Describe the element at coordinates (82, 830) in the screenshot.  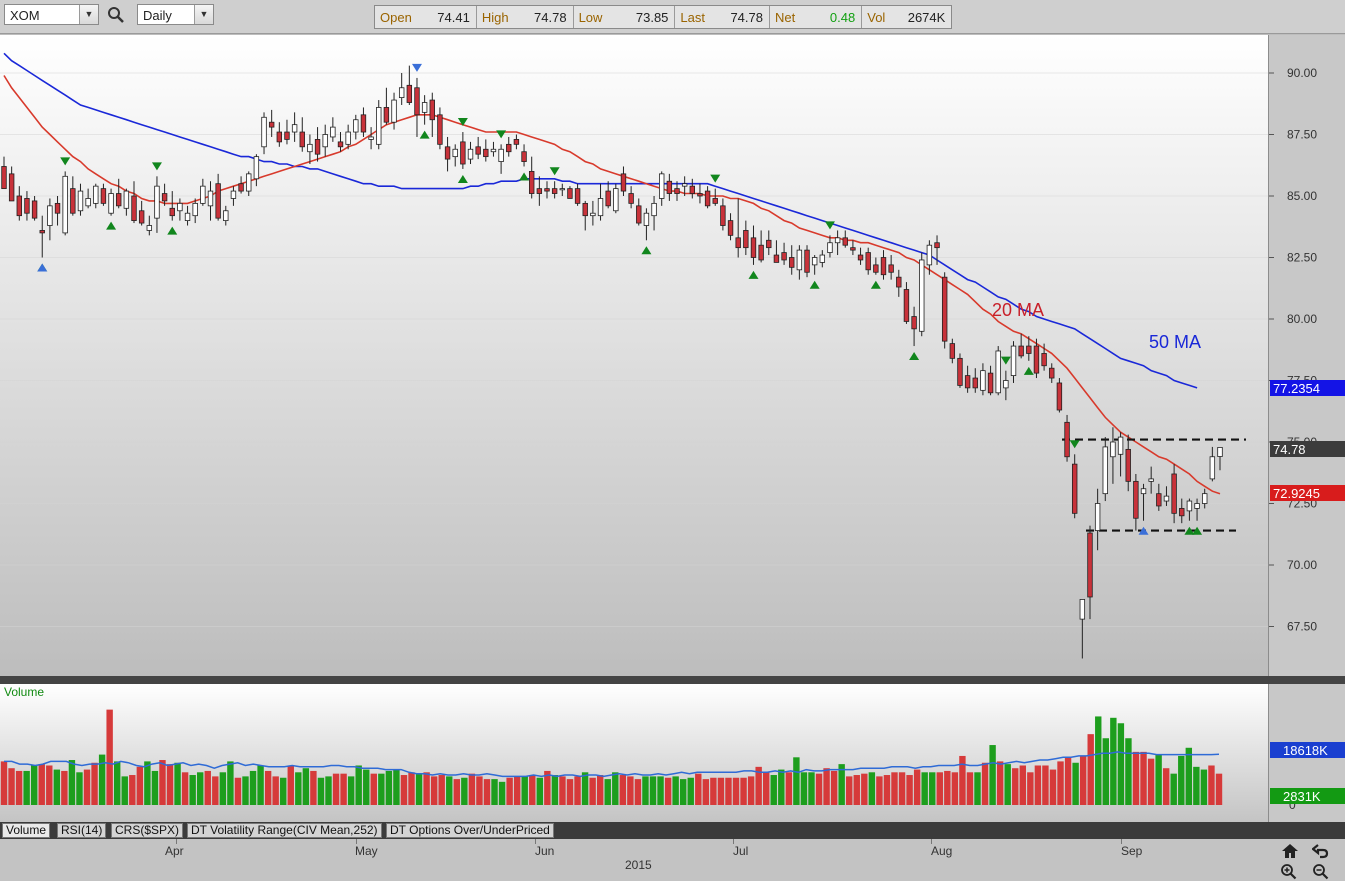
I see `tab-rsi: RSI(14)` at that location.